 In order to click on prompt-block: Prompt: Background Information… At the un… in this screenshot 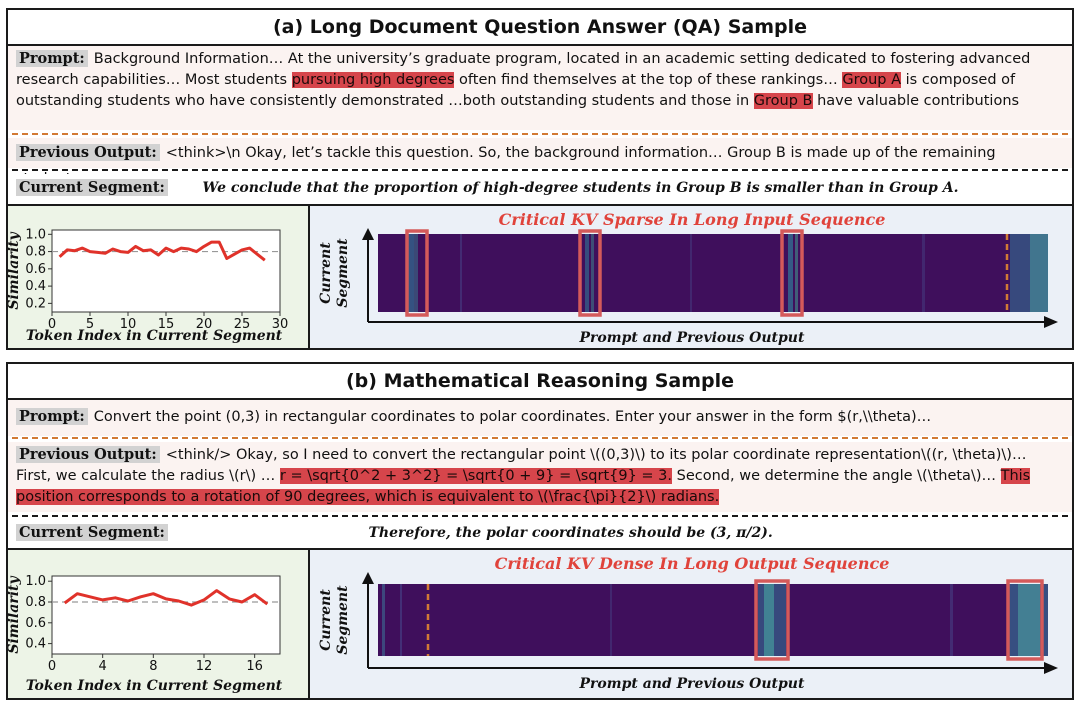, I will do `click(540, 88)`.